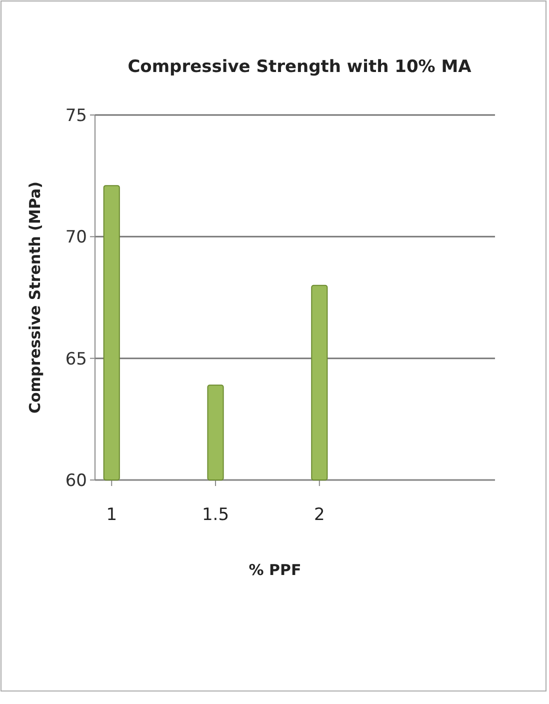  Describe the element at coordinates (76, 480) in the screenshot. I see `y-tick-label: 60` at that location.